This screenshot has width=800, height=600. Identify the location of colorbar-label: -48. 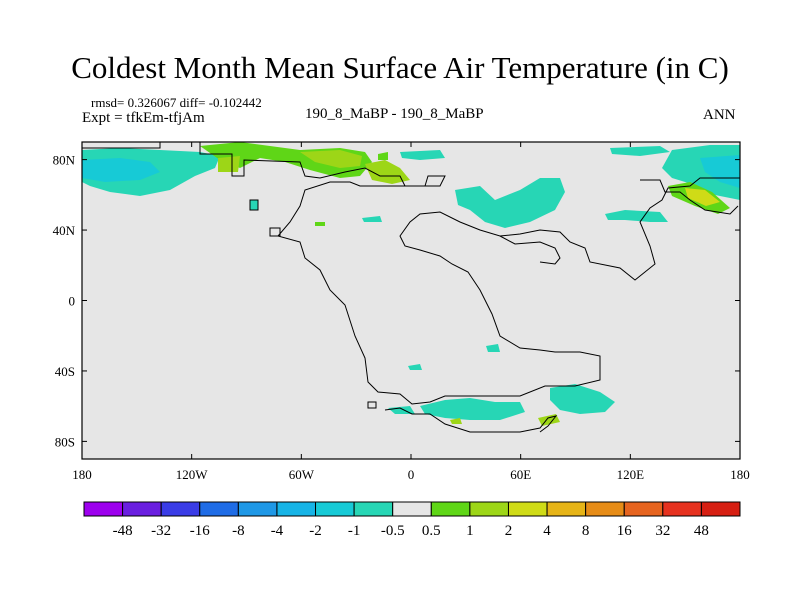
(123, 531).